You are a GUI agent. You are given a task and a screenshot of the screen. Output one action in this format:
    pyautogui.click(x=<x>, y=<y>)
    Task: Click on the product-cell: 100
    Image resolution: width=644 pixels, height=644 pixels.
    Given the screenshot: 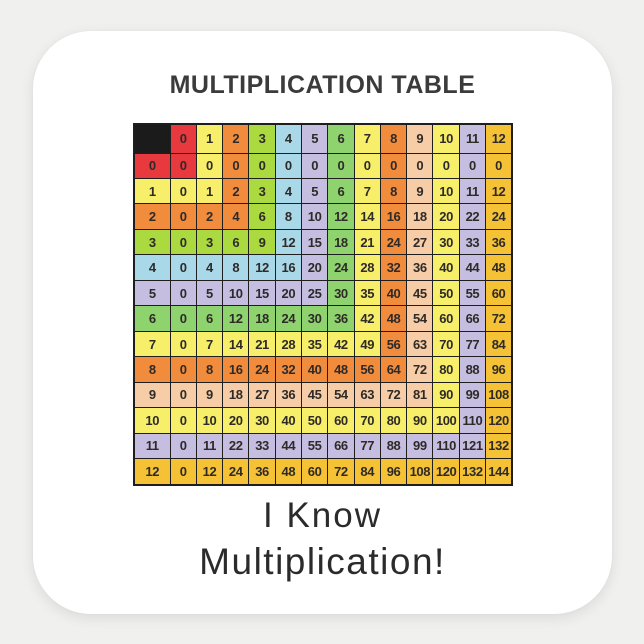 What is the action you would take?
    pyautogui.click(x=446, y=420)
    